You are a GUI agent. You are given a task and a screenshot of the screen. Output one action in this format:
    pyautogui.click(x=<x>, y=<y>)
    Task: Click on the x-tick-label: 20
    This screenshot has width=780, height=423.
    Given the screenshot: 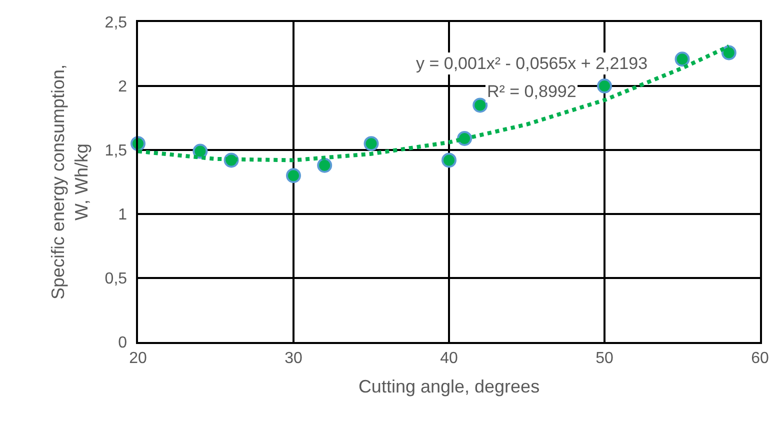 What is the action you would take?
    pyautogui.click(x=138, y=358)
    